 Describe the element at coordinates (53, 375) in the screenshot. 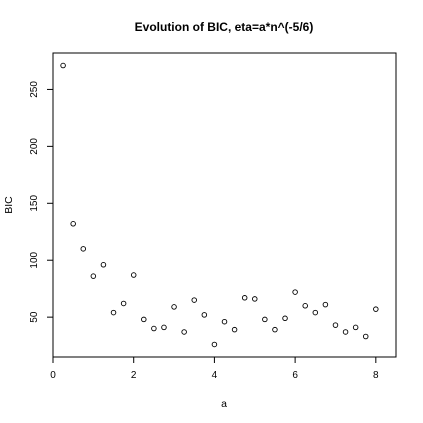

I see `x-tick-label: 0` at that location.